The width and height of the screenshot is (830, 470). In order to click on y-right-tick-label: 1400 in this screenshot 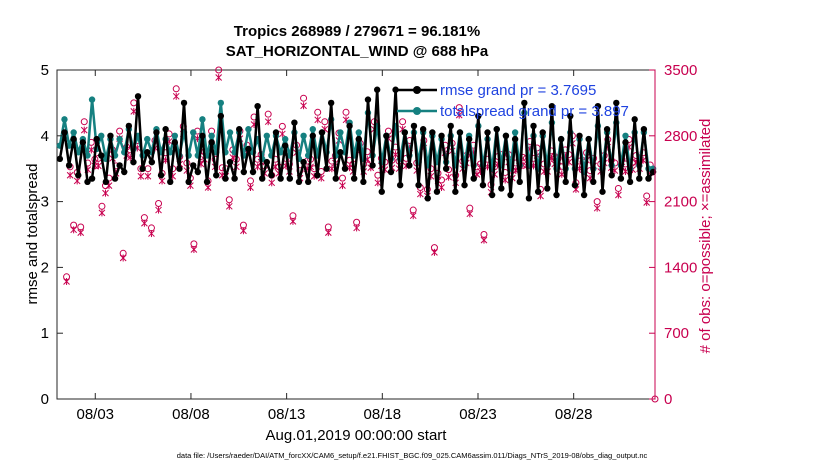, I will do `click(680, 267)`.